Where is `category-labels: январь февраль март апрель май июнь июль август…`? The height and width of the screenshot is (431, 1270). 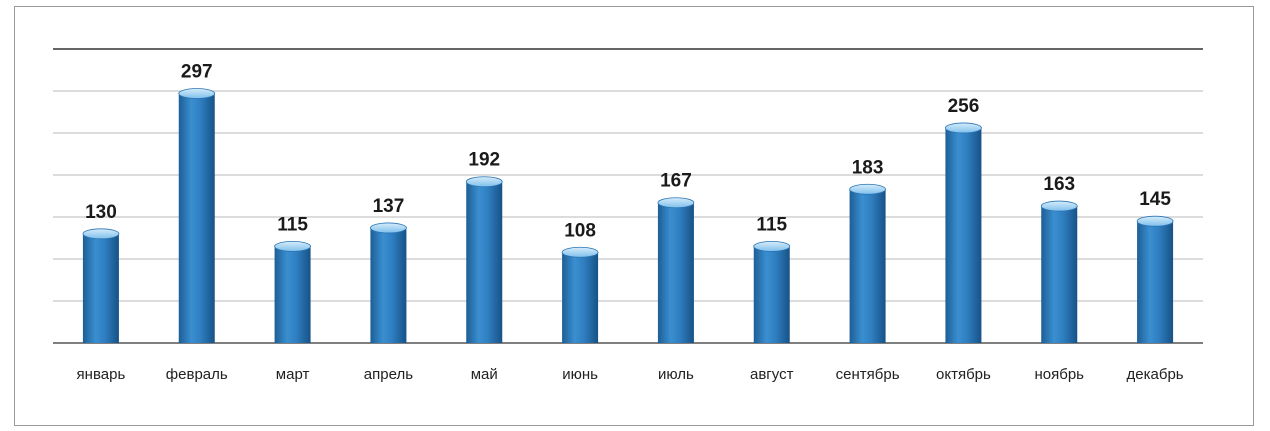 category-labels: январь февраль март апрель май июнь июль август… is located at coordinates (630, 374).